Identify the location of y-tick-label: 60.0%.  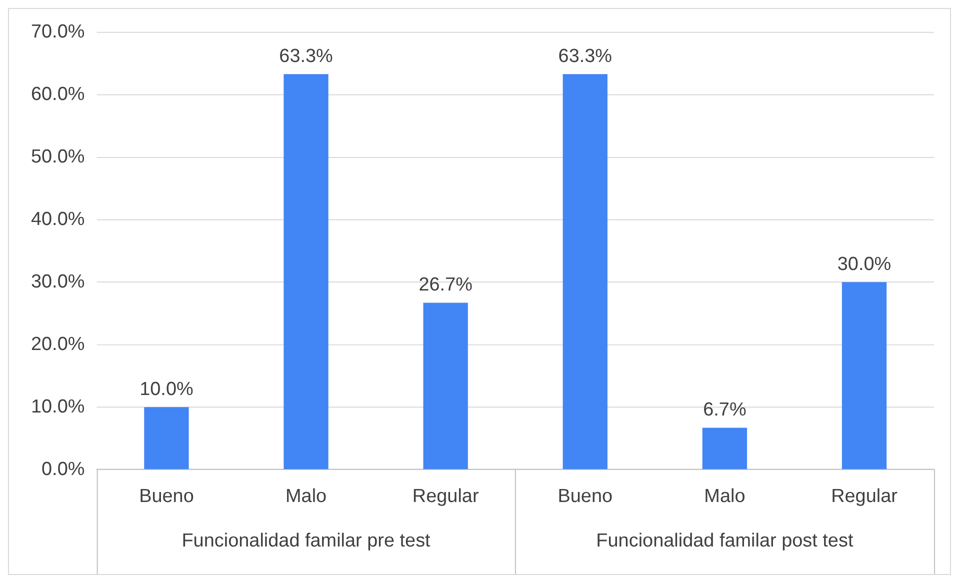
(57, 94).